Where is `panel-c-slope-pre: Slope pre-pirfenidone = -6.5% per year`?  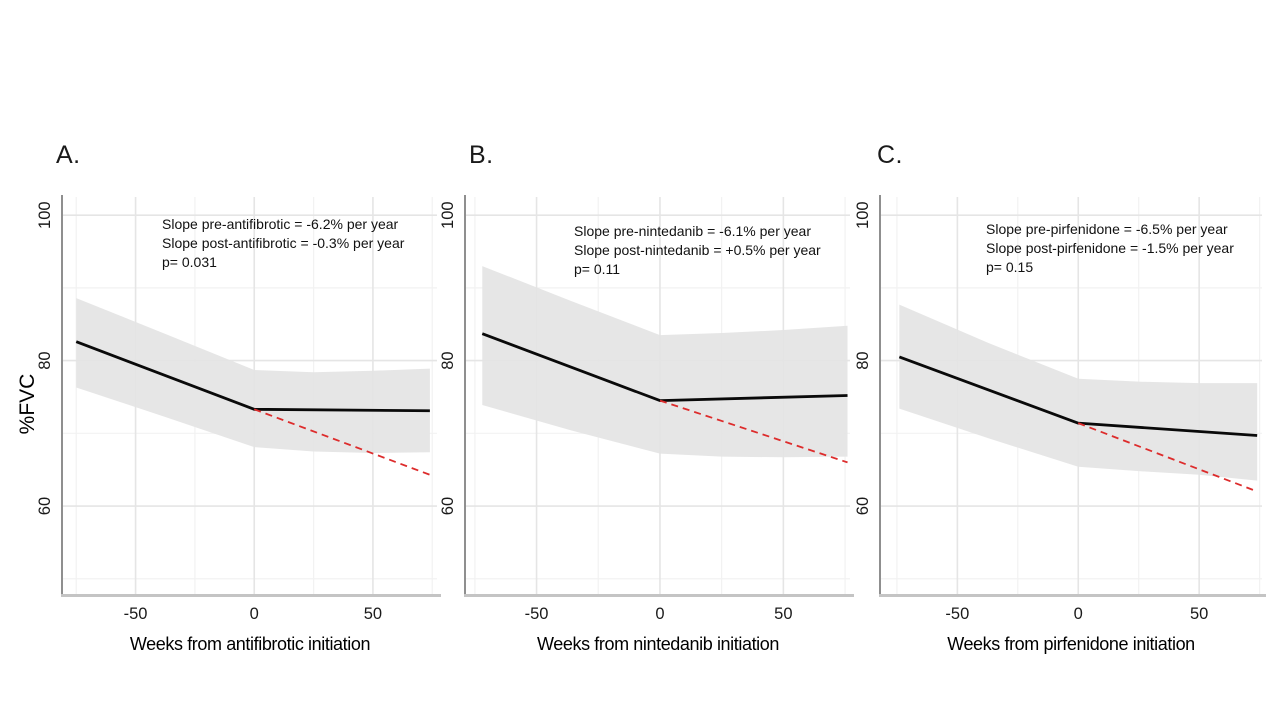
panel-c-slope-pre: Slope pre-pirfenidone = -6.5% per year is located at coordinates (1107, 229).